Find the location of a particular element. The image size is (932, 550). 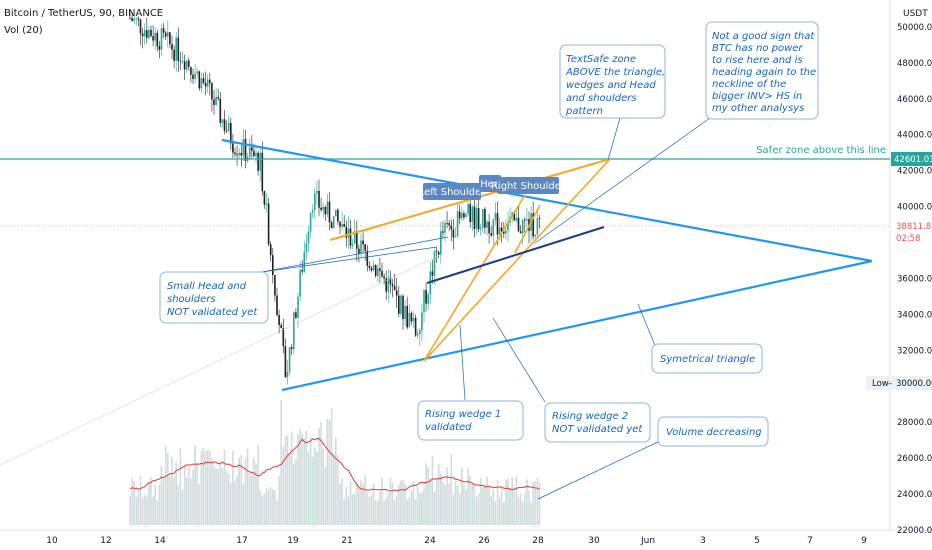

callout-symetrical: Symetrical triangle is located at coordinates (707, 358).